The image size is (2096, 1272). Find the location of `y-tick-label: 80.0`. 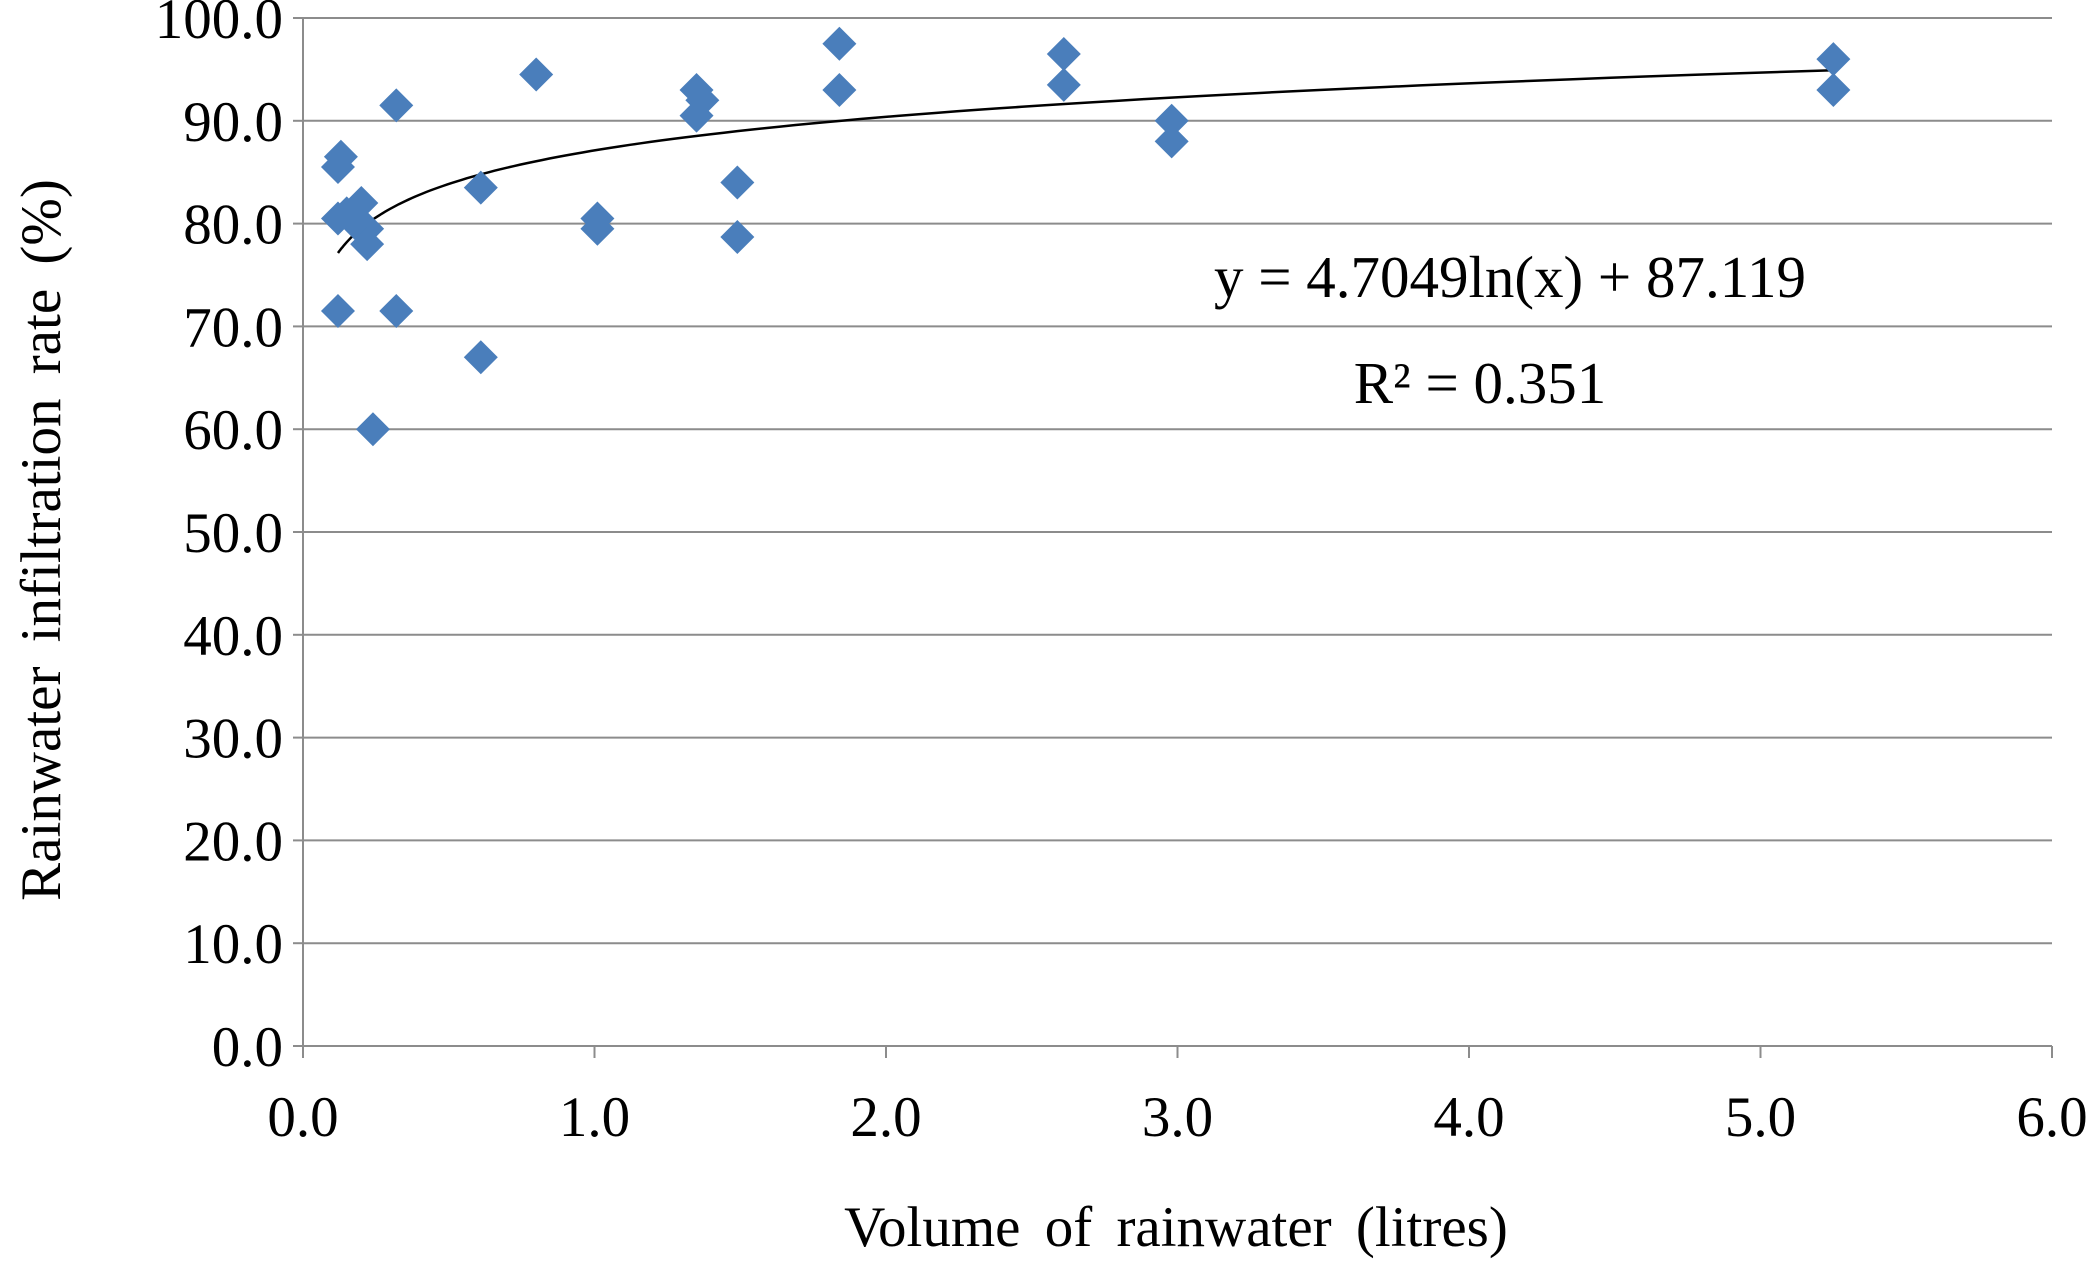

y-tick-label: 80.0 is located at coordinates (233, 225).